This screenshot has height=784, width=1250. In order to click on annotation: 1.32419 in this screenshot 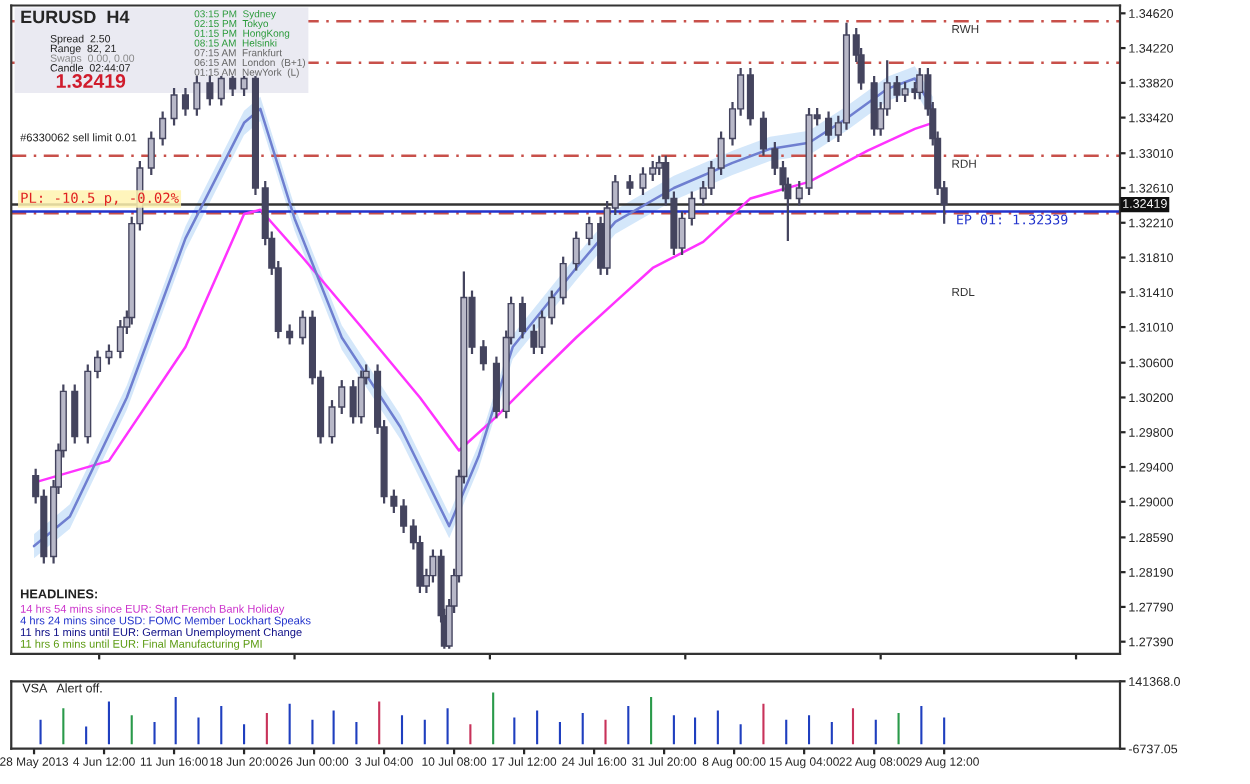, I will do `click(91, 81)`.